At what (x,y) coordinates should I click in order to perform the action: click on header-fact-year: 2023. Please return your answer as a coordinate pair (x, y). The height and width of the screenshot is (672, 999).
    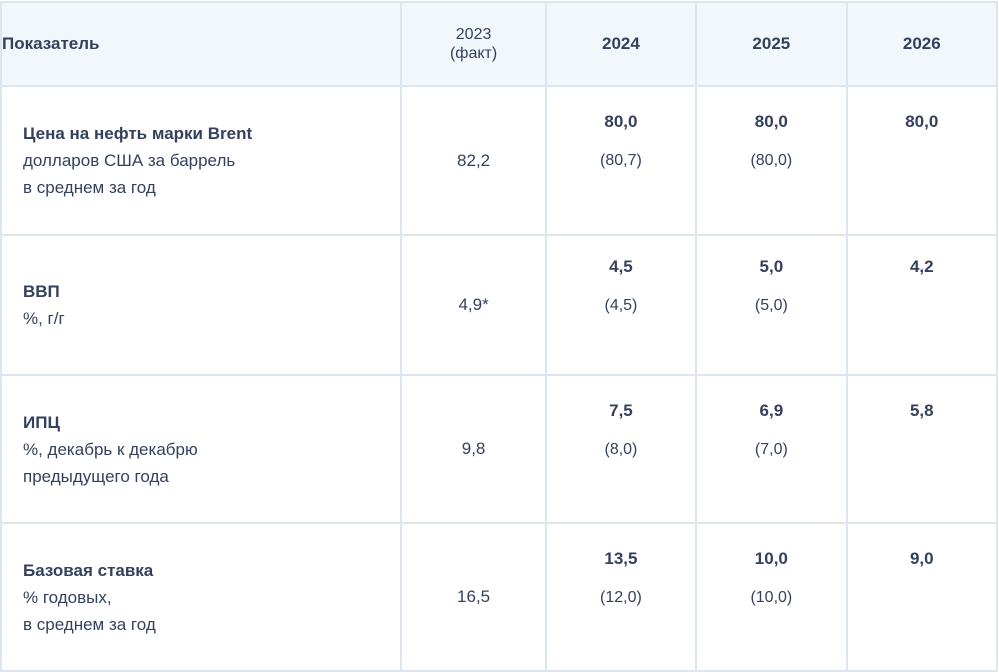
    Looking at the image, I should click on (473, 34).